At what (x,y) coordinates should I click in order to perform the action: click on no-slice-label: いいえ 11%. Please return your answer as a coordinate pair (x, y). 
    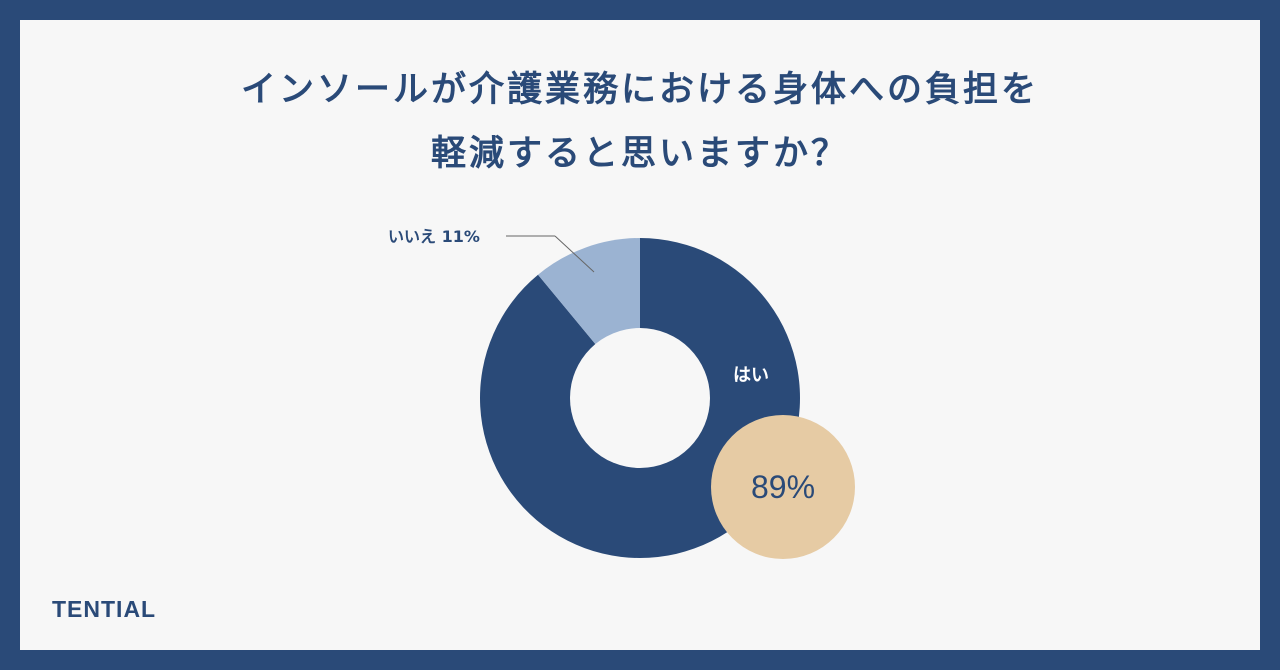
    Looking at the image, I should click on (434, 236).